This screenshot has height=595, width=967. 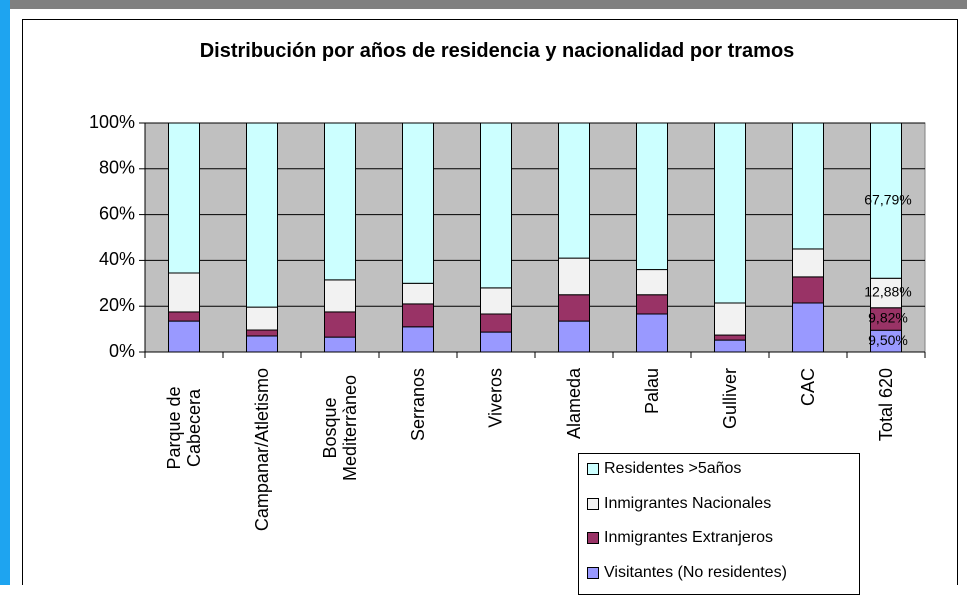 I want to click on value-label: 67,79%, so click(x=887, y=199).